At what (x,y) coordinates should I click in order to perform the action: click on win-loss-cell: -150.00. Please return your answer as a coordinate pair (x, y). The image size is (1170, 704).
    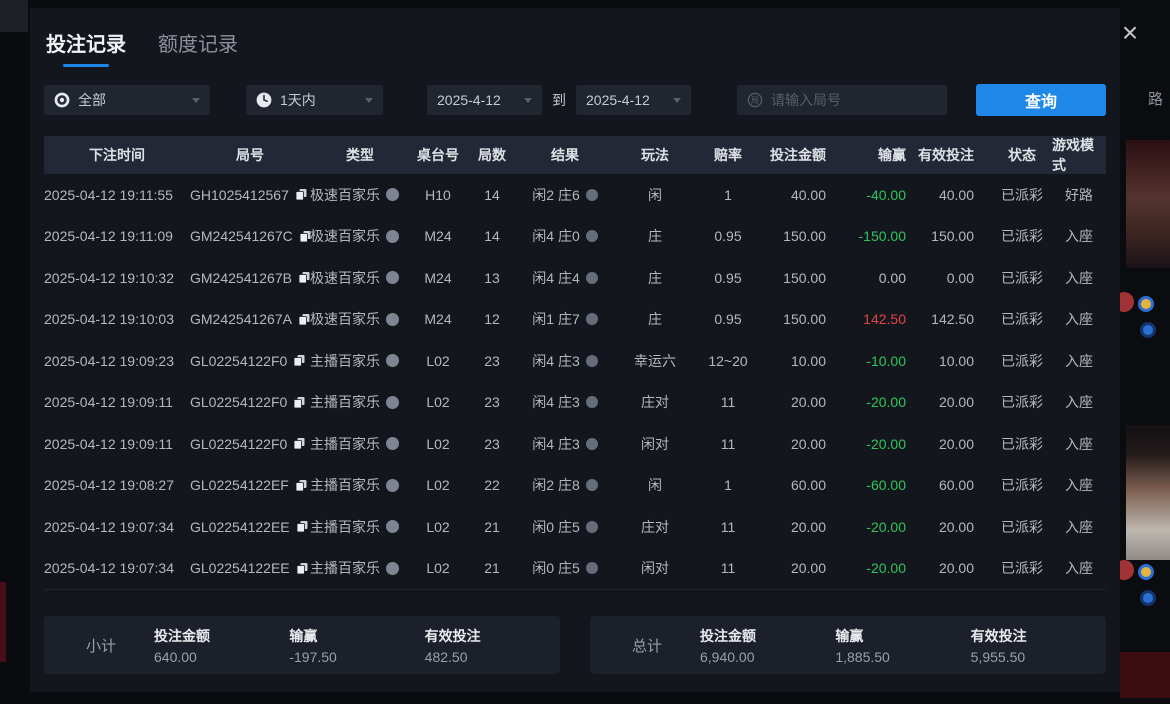
    Looking at the image, I should click on (882, 236).